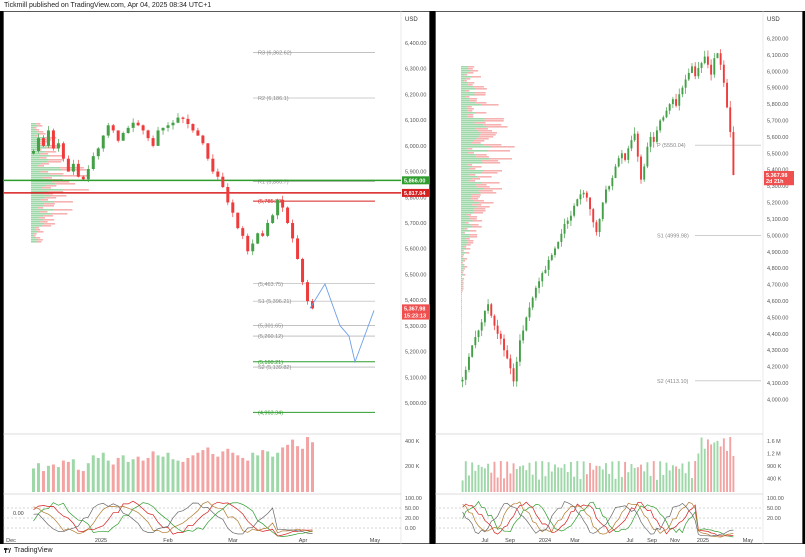 This screenshot has width=805, height=557. I want to click on price-badge-text: 5,866.00, so click(414, 181).